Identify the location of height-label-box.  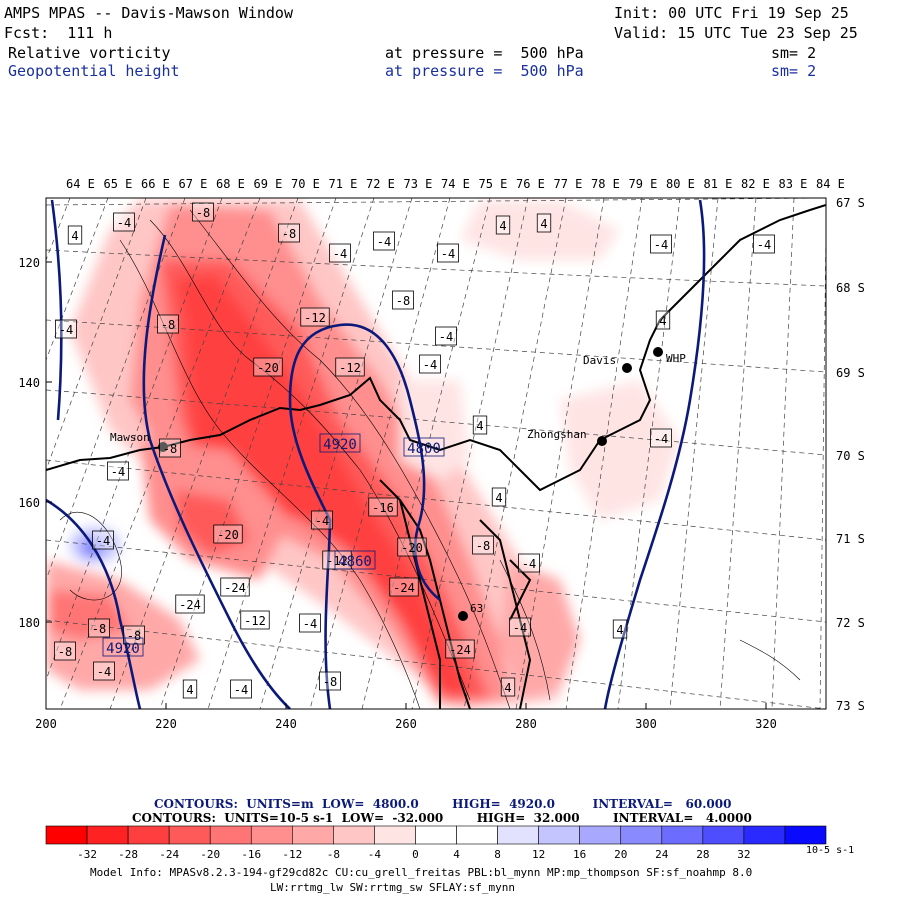
(123, 647).